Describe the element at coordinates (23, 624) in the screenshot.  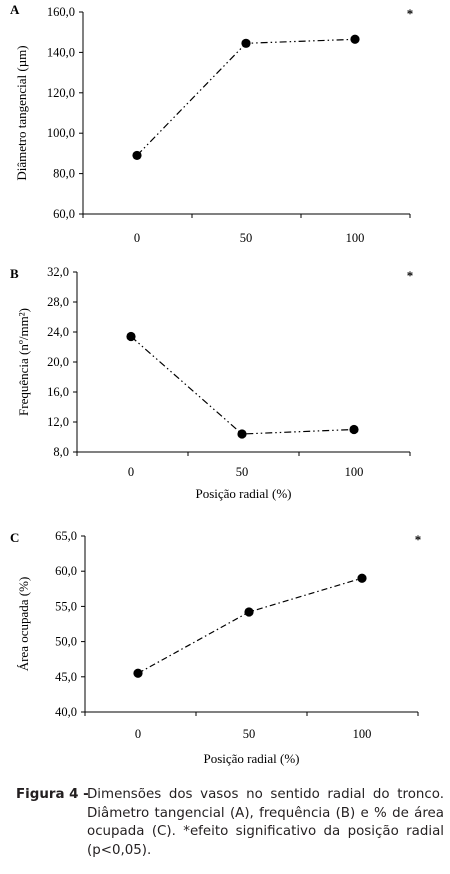
I see `panel-c-y-axis-label: Área ocupada (%)` at that location.